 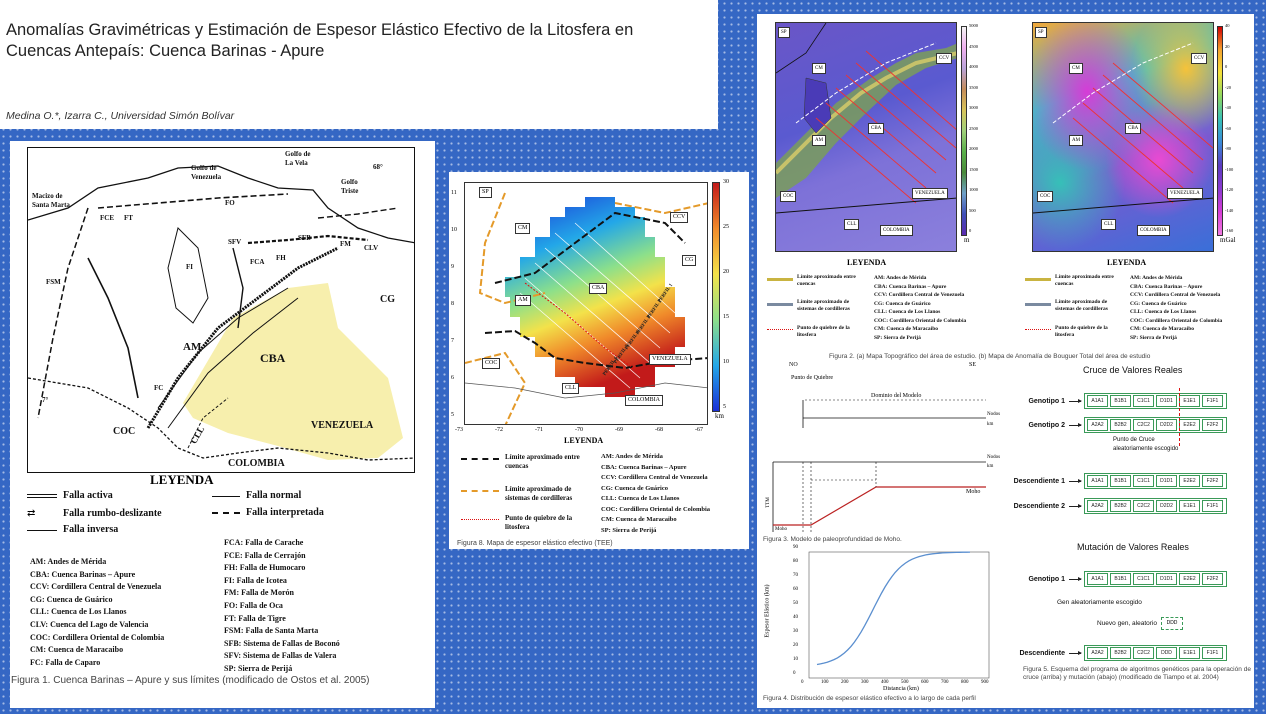 I want to click on row-label: Genotipo 1, so click(x=1046, y=401).